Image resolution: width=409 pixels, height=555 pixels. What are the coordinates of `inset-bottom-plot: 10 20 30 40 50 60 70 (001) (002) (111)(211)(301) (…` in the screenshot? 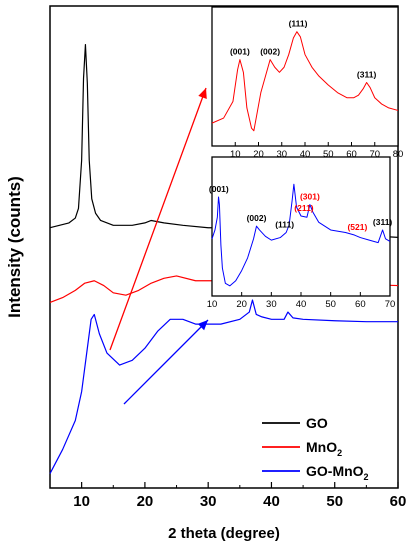 It's located at (301, 233).